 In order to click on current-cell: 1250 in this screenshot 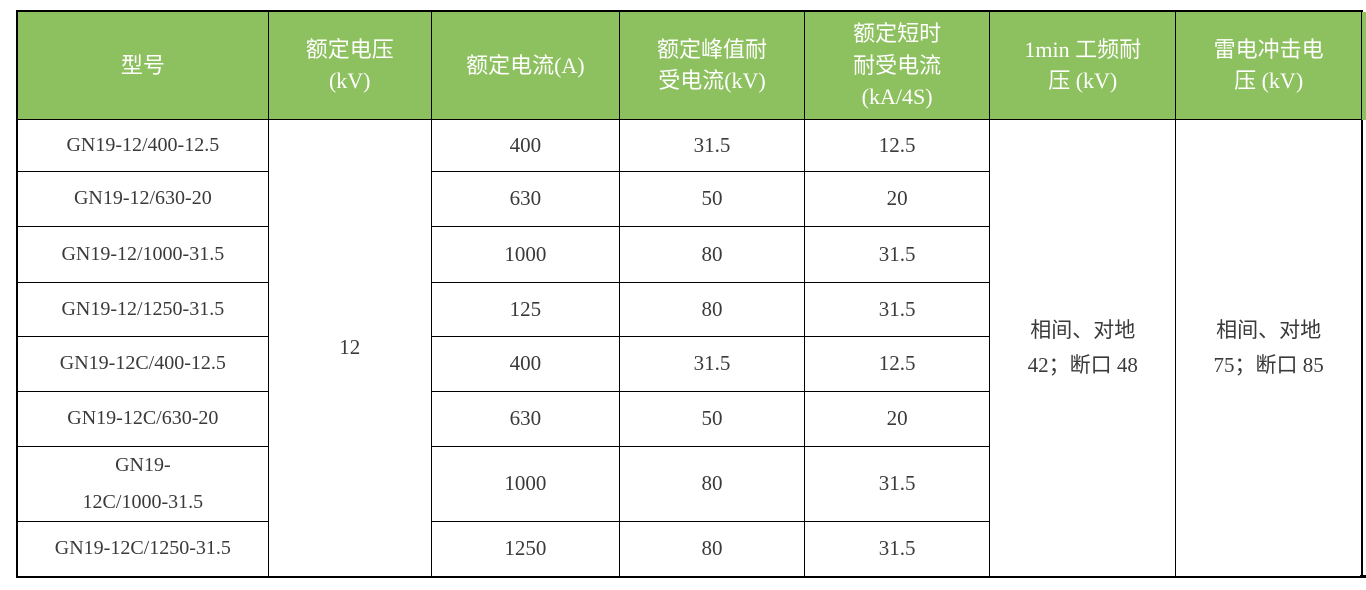, I will do `click(525, 549)`.